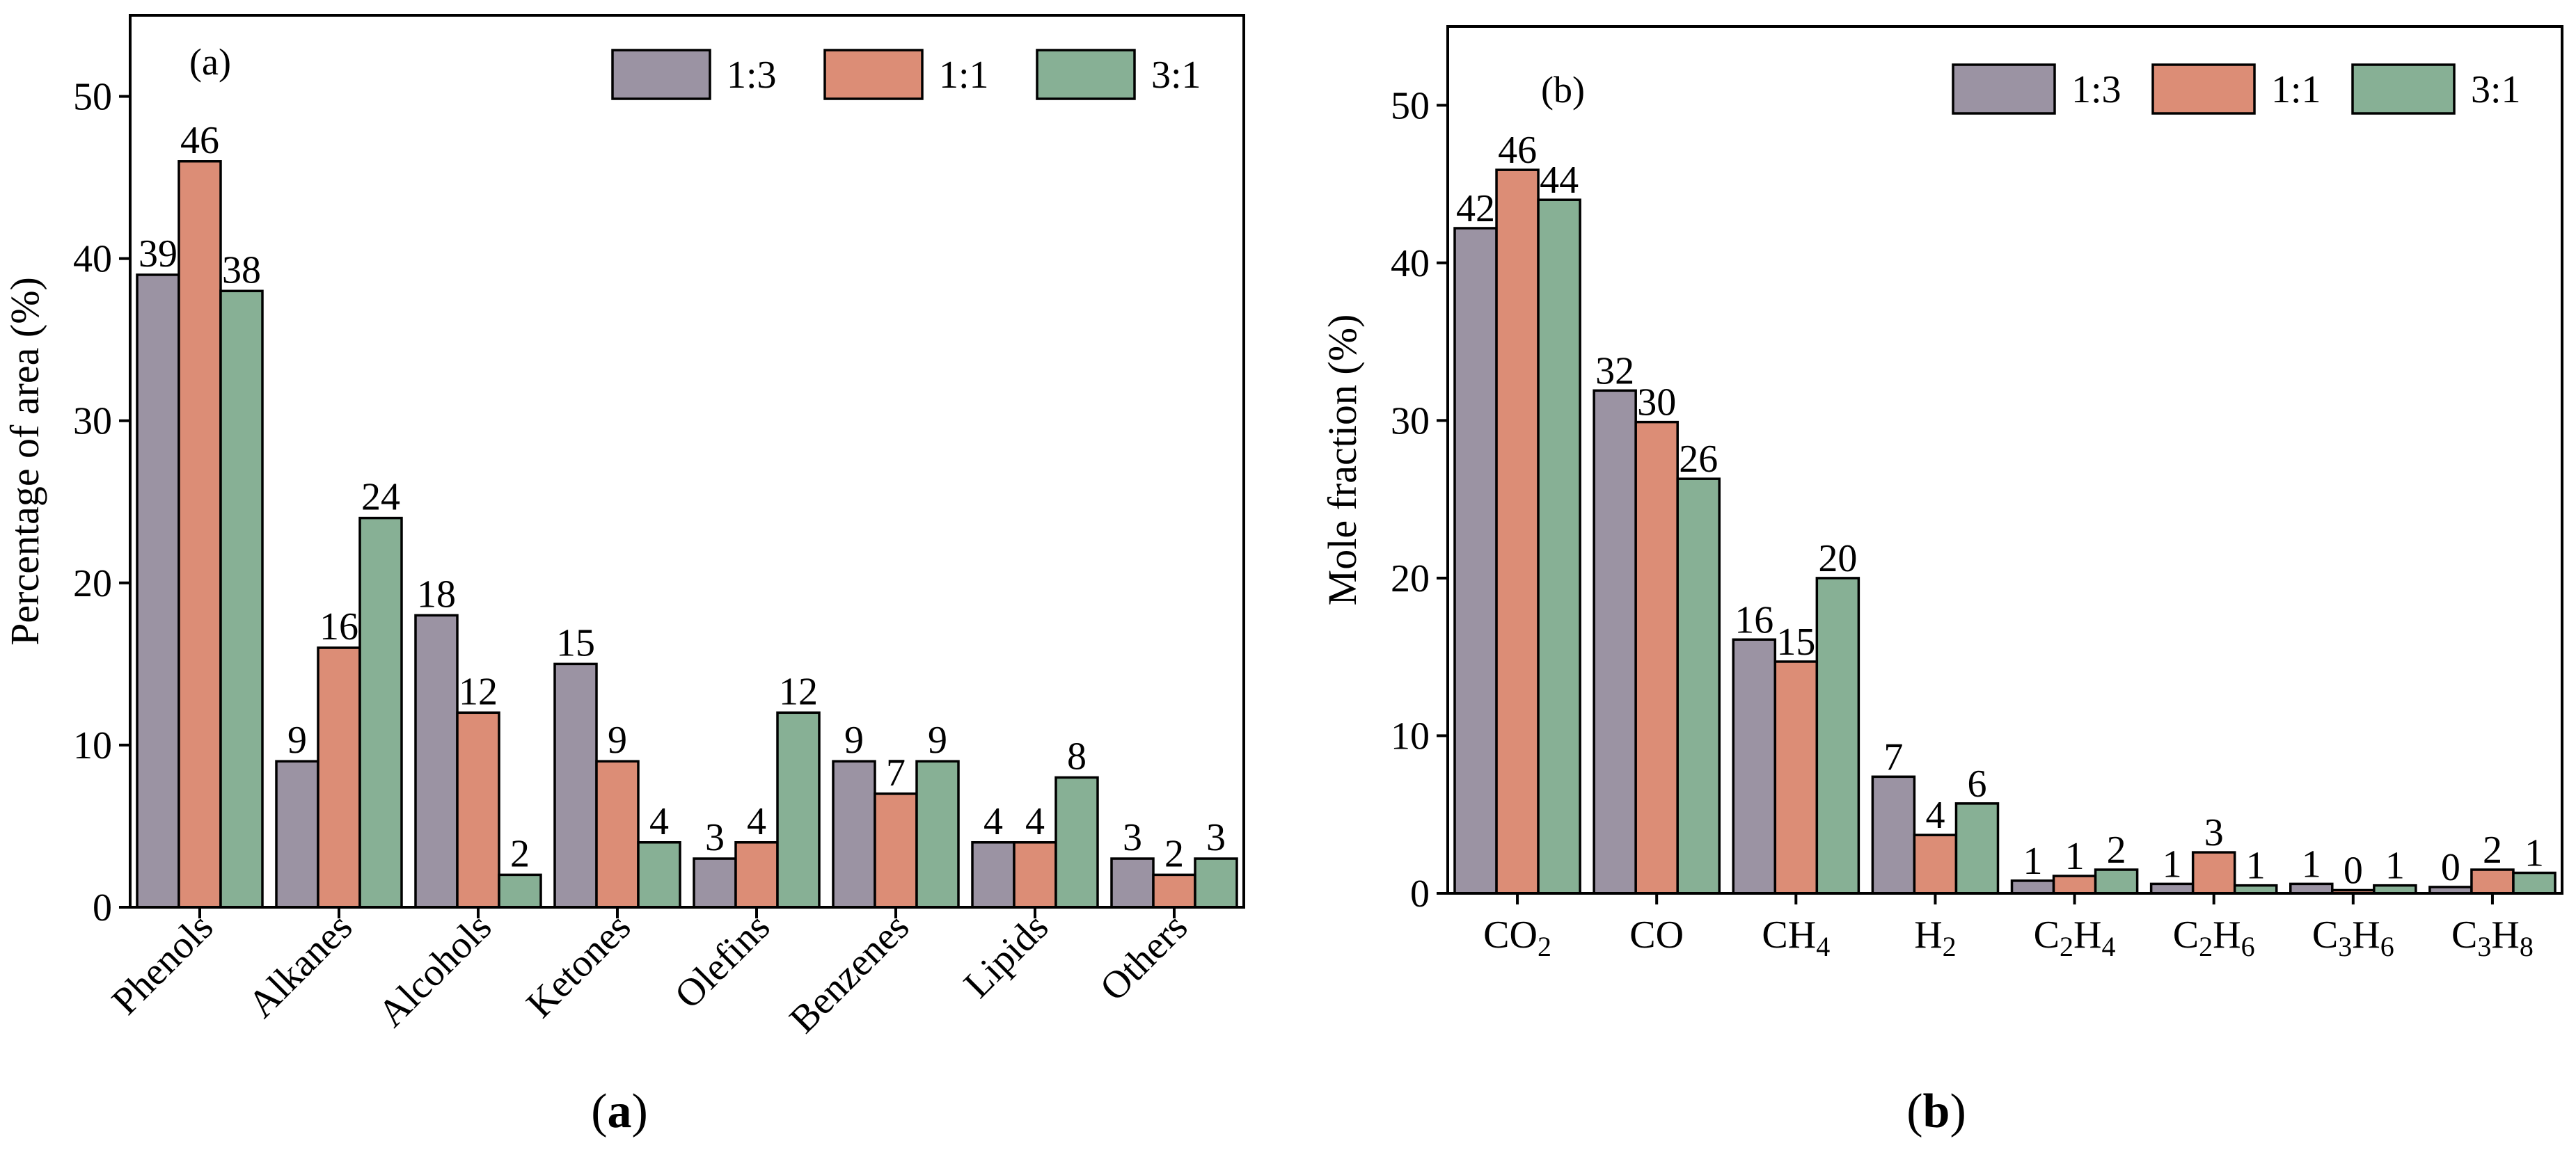 Image resolution: width=2576 pixels, height=1157 pixels. I want to click on panel-b-data-label: 44, so click(1559, 181).